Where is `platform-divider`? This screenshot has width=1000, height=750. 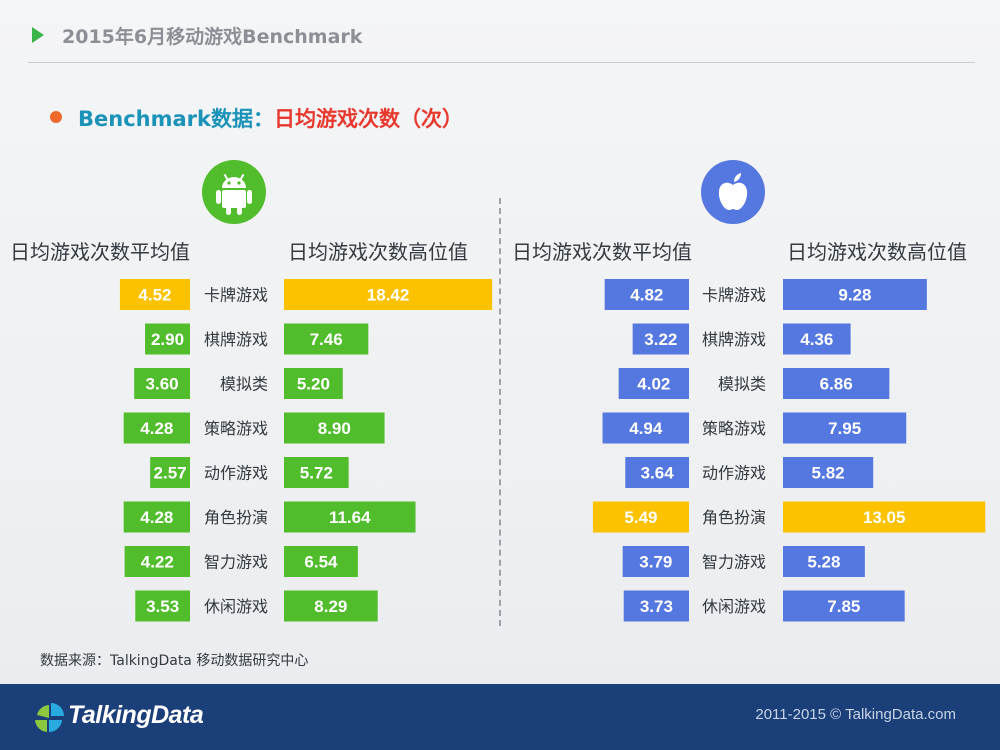
platform-divider is located at coordinates (500, 412).